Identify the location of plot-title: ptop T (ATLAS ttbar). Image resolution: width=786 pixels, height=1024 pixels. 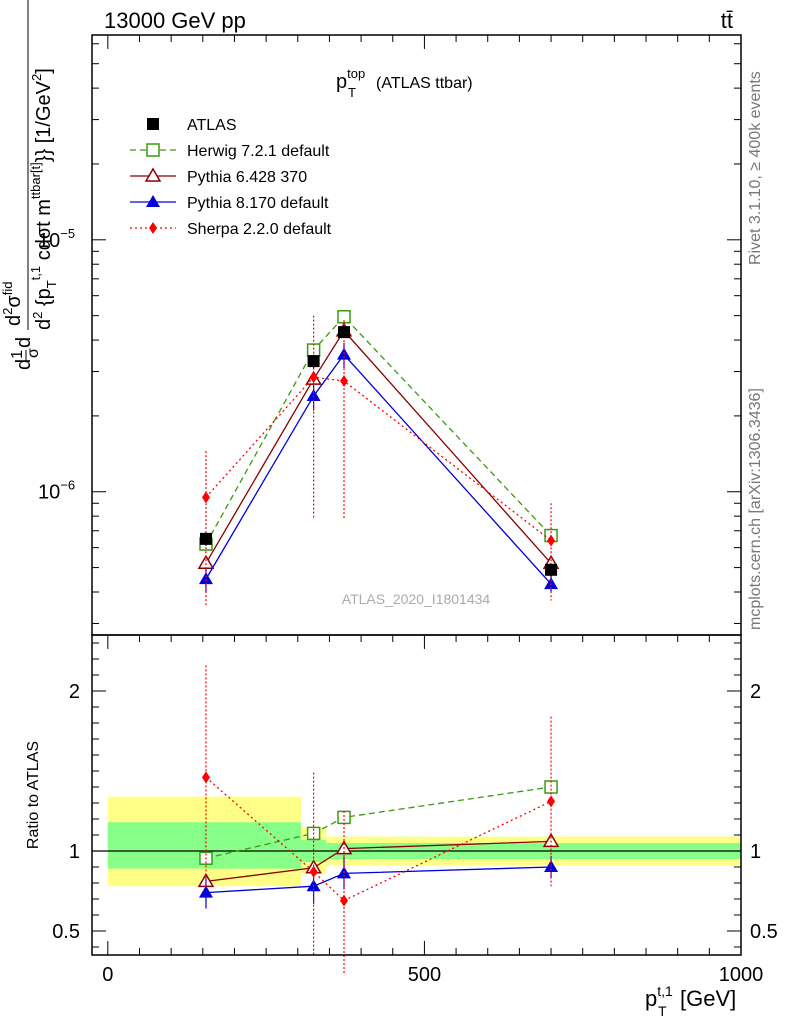
(404, 83).